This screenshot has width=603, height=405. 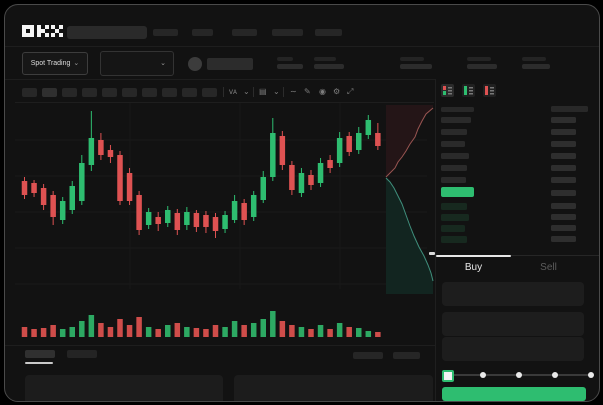 What do you see at coordinates (233, 91) in the screenshot?
I see `candle-style-label: ᴠᴀ` at bounding box center [233, 91].